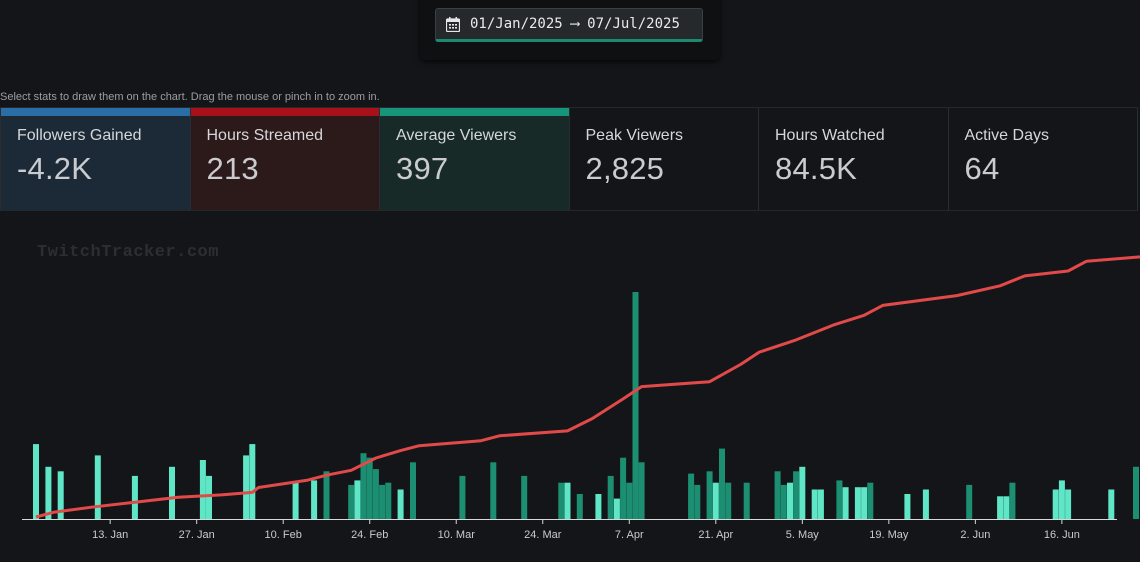 The image size is (1140, 562). What do you see at coordinates (982, 168) in the screenshot?
I see `stat-value: 64` at bounding box center [982, 168].